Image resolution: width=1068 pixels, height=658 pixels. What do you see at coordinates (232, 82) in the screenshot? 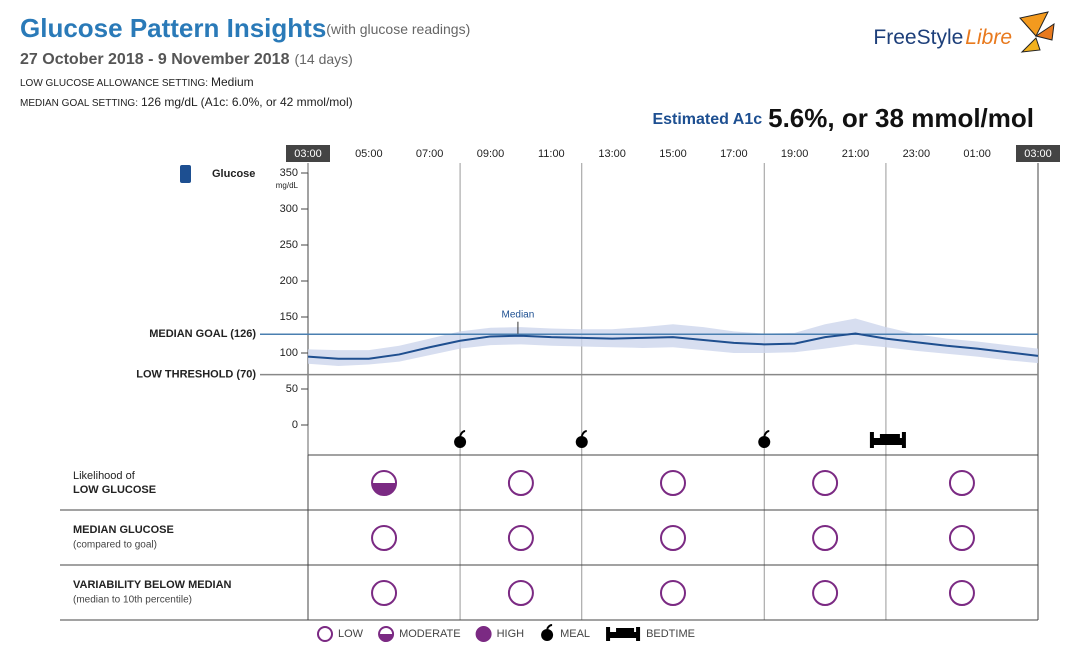
I see `allowance-value: Medium` at bounding box center [232, 82].